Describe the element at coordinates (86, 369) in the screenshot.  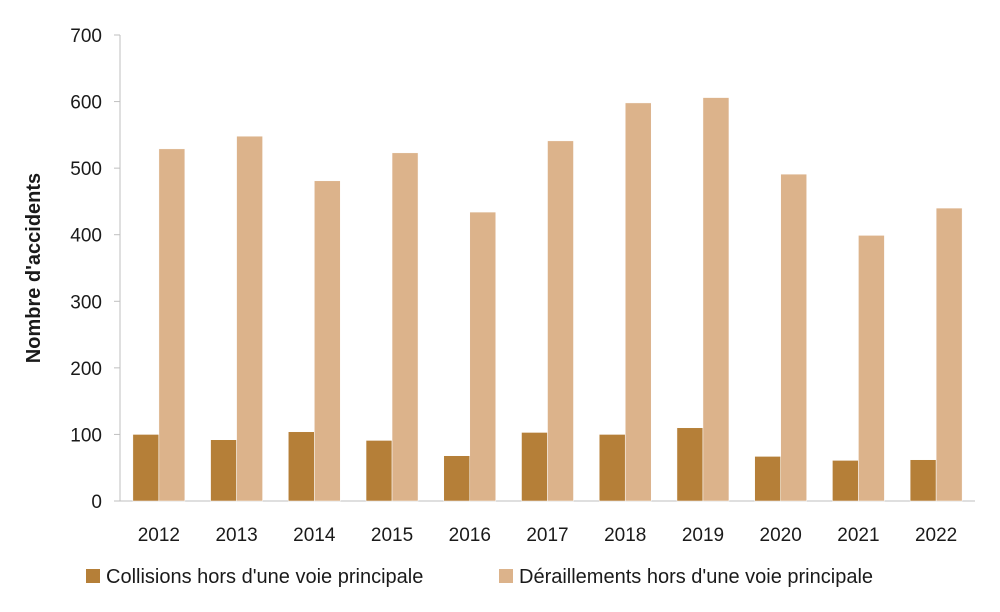
I see `y-tick-label: 200` at that location.